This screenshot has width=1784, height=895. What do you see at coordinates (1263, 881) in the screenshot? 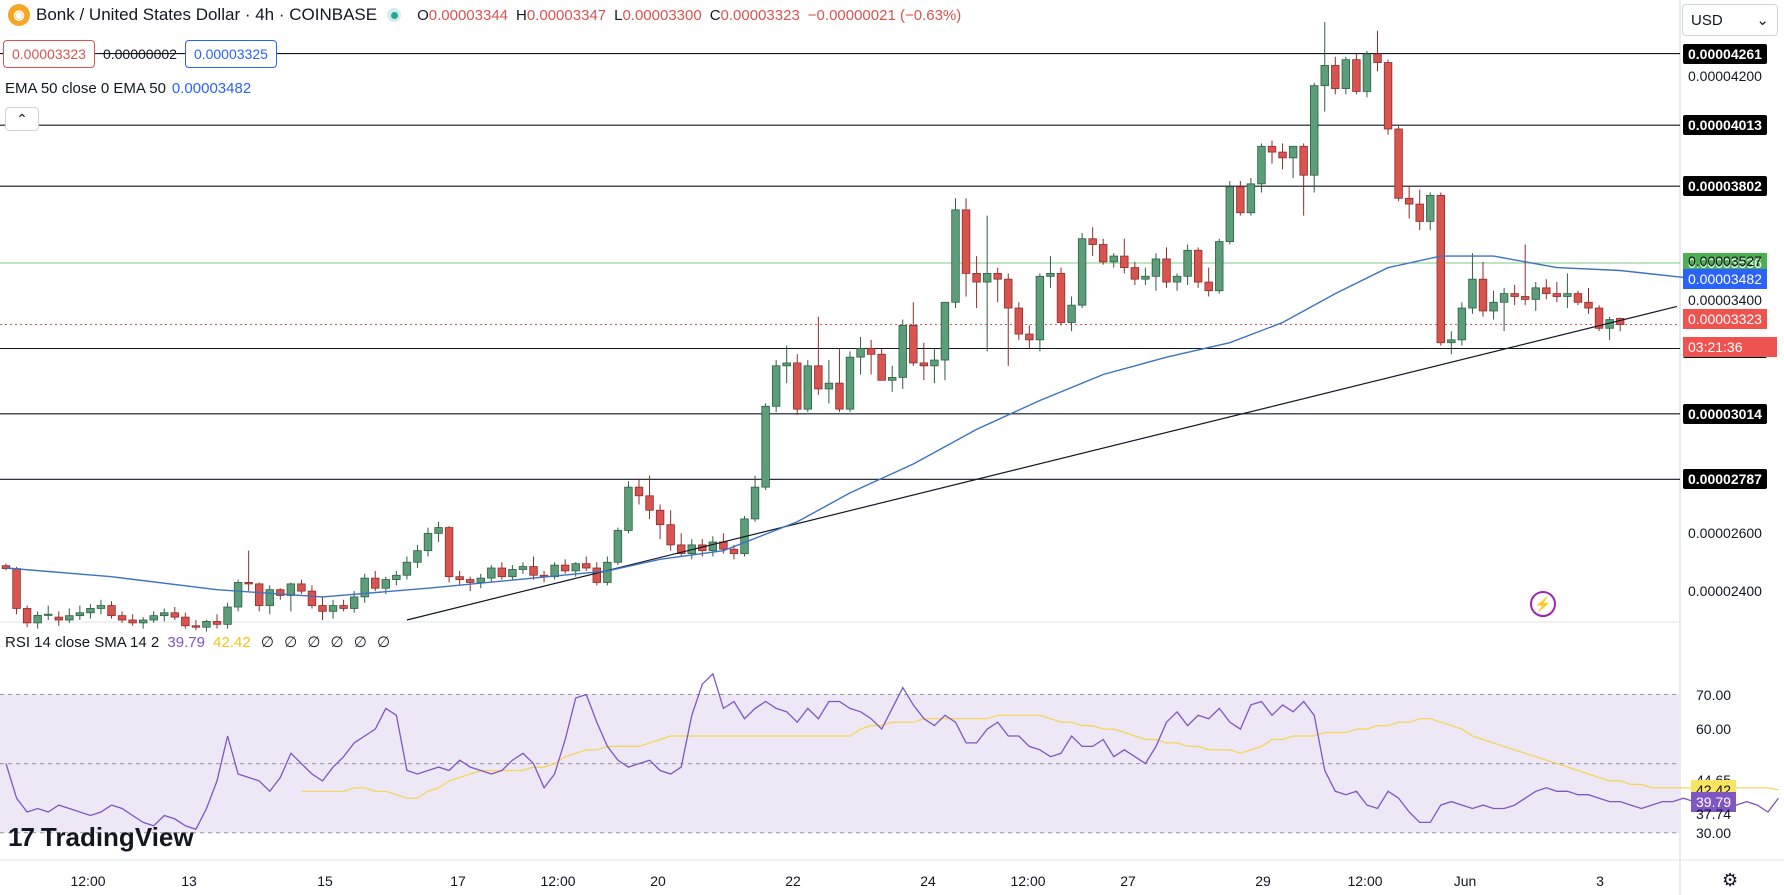
I see `time-axis-label: 29` at bounding box center [1263, 881].